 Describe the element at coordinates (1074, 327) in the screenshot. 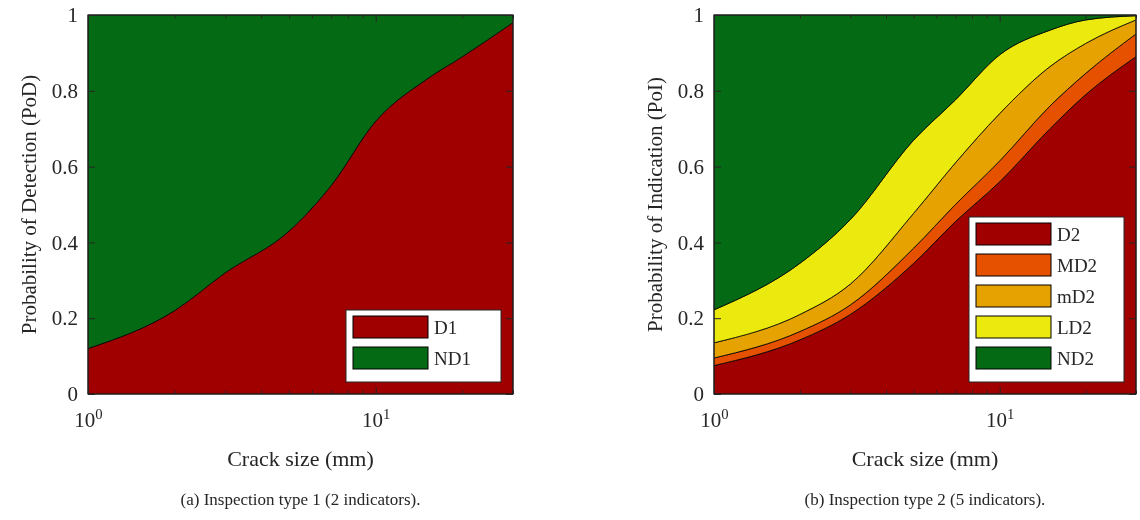

I see `legend-label: LD2` at that location.